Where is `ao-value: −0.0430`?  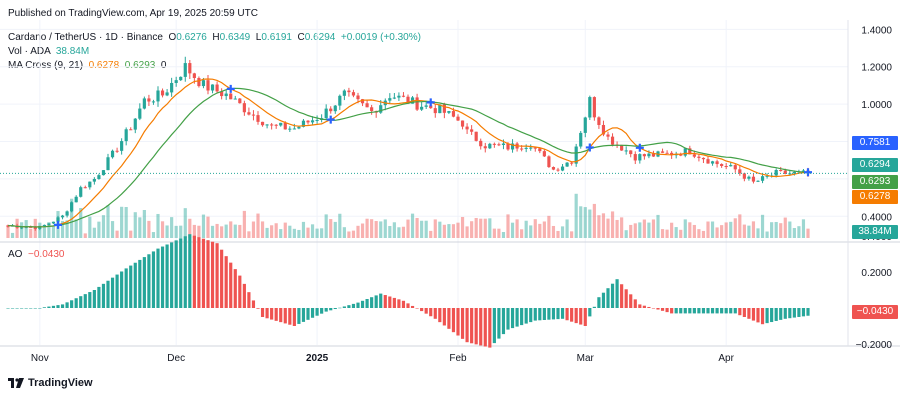 ao-value: −0.0430 is located at coordinates (46, 254).